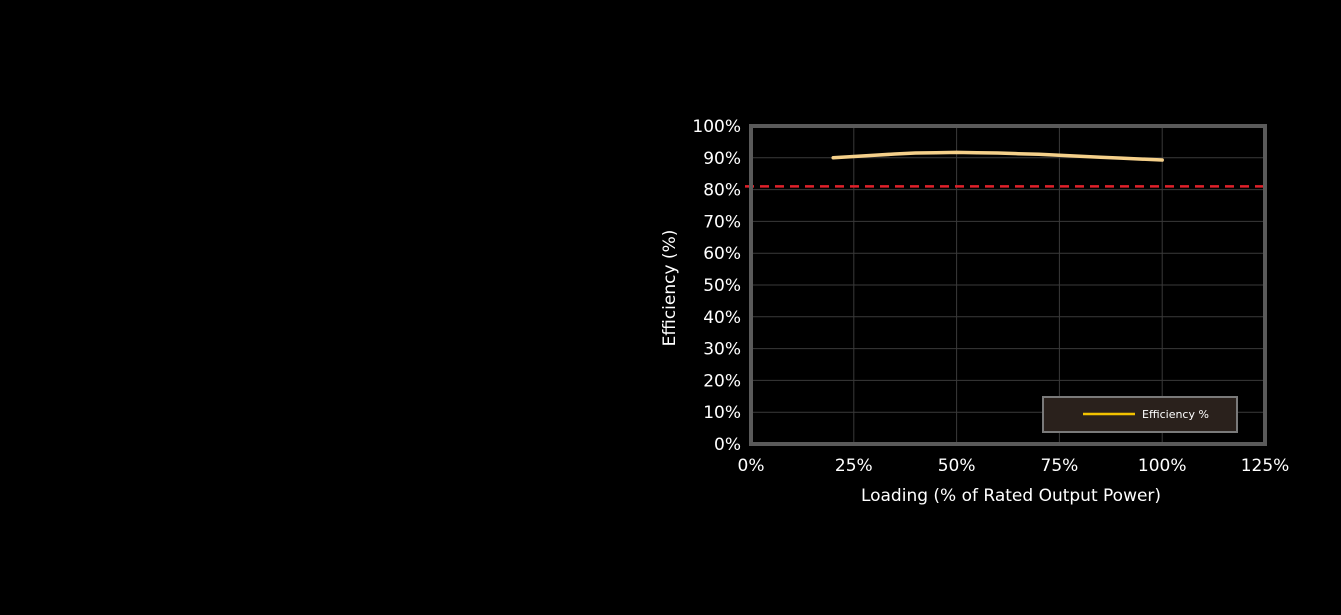 The image size is (1341, 615). Describe the element at coordinates (751, 466) in the screenshot. I see `x-tick-label: 0%` at that location.